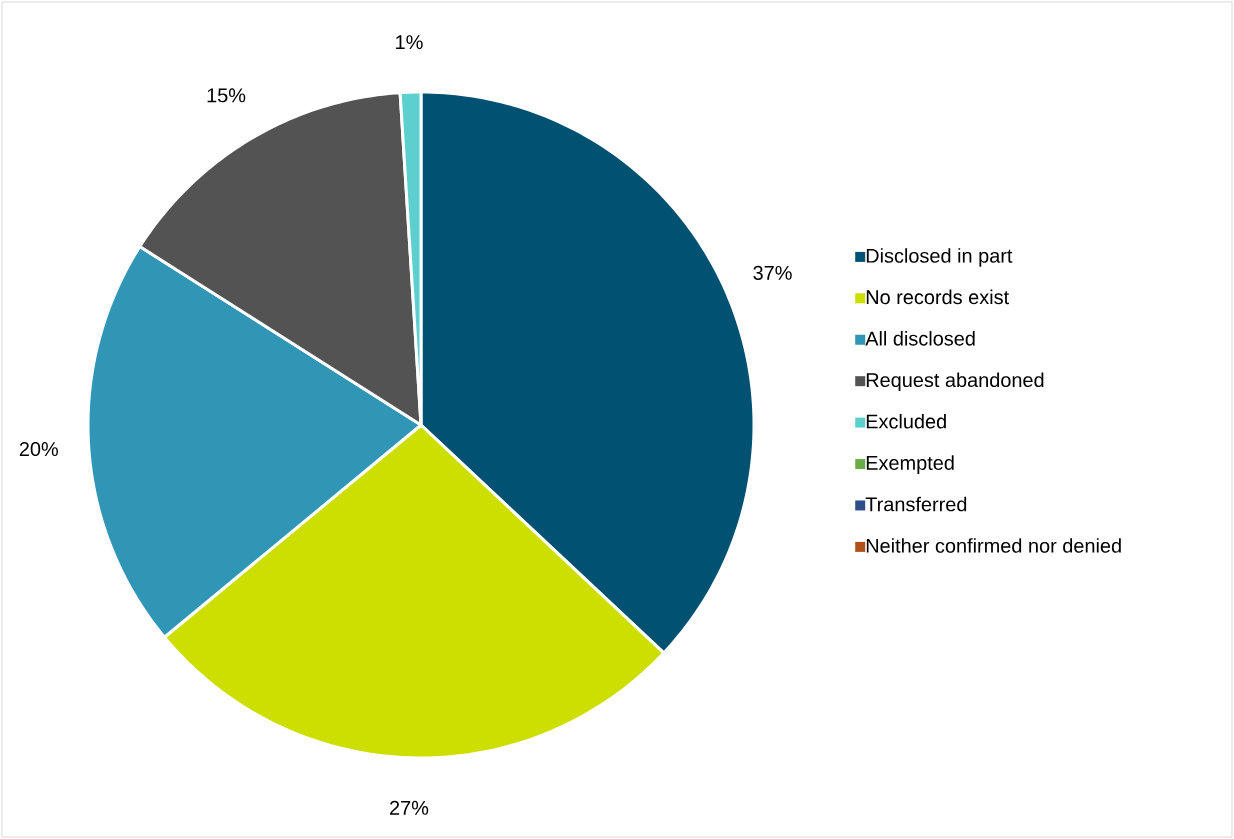 Image resolution: width=1234 pixels, height=839 pixels. I want to click on legend-label: Transferred, so click(916, 504).